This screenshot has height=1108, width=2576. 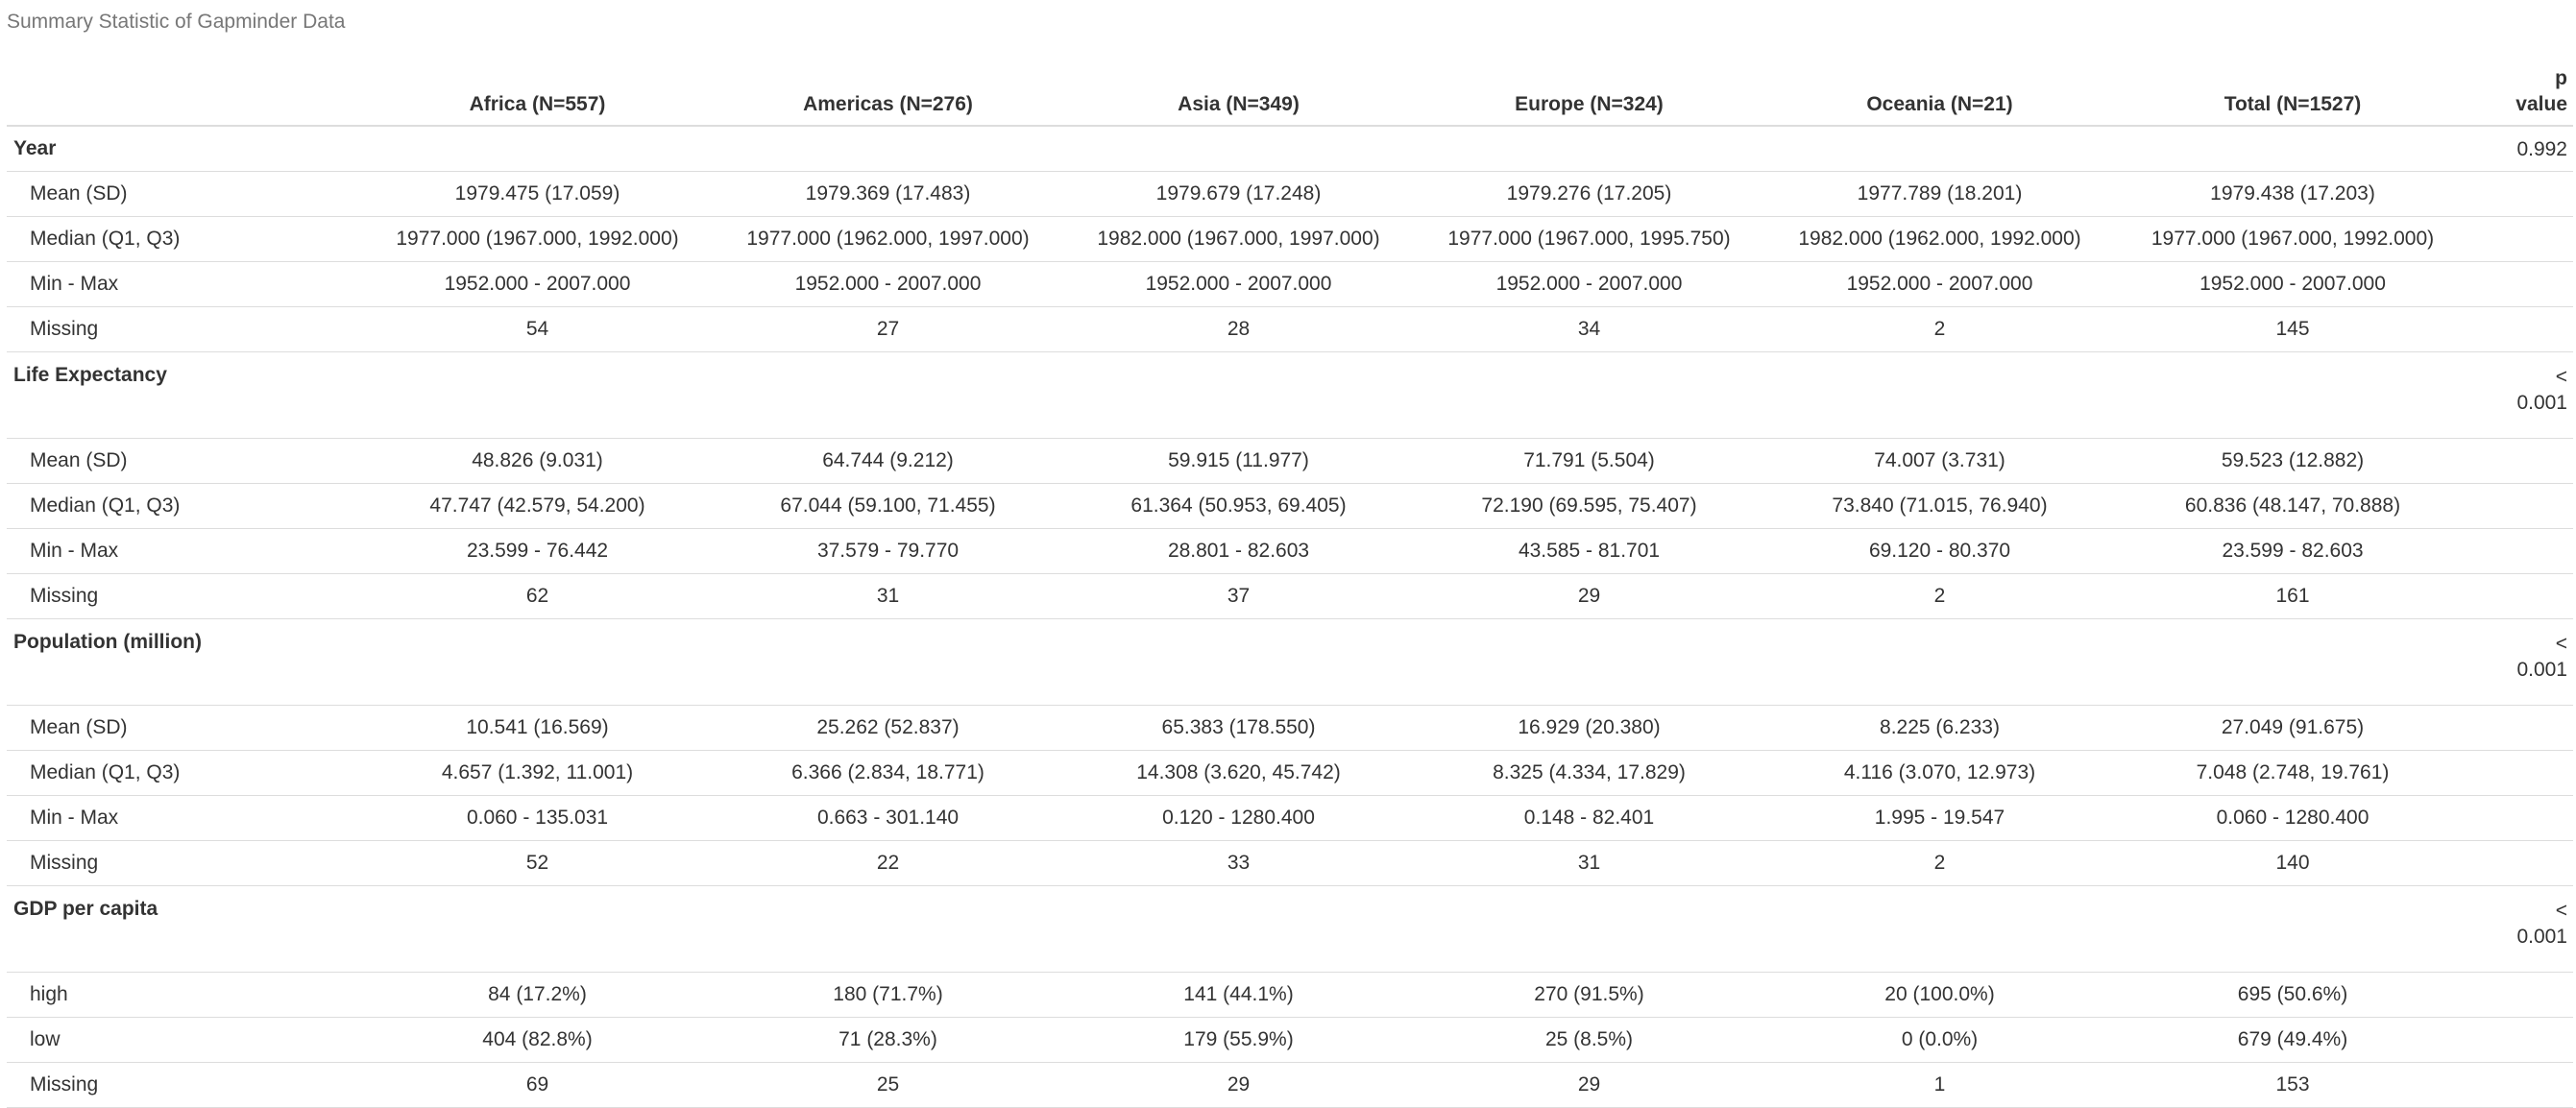 I want to click on value-total: 59.523 (12.882), so click(x=2293, y=461).